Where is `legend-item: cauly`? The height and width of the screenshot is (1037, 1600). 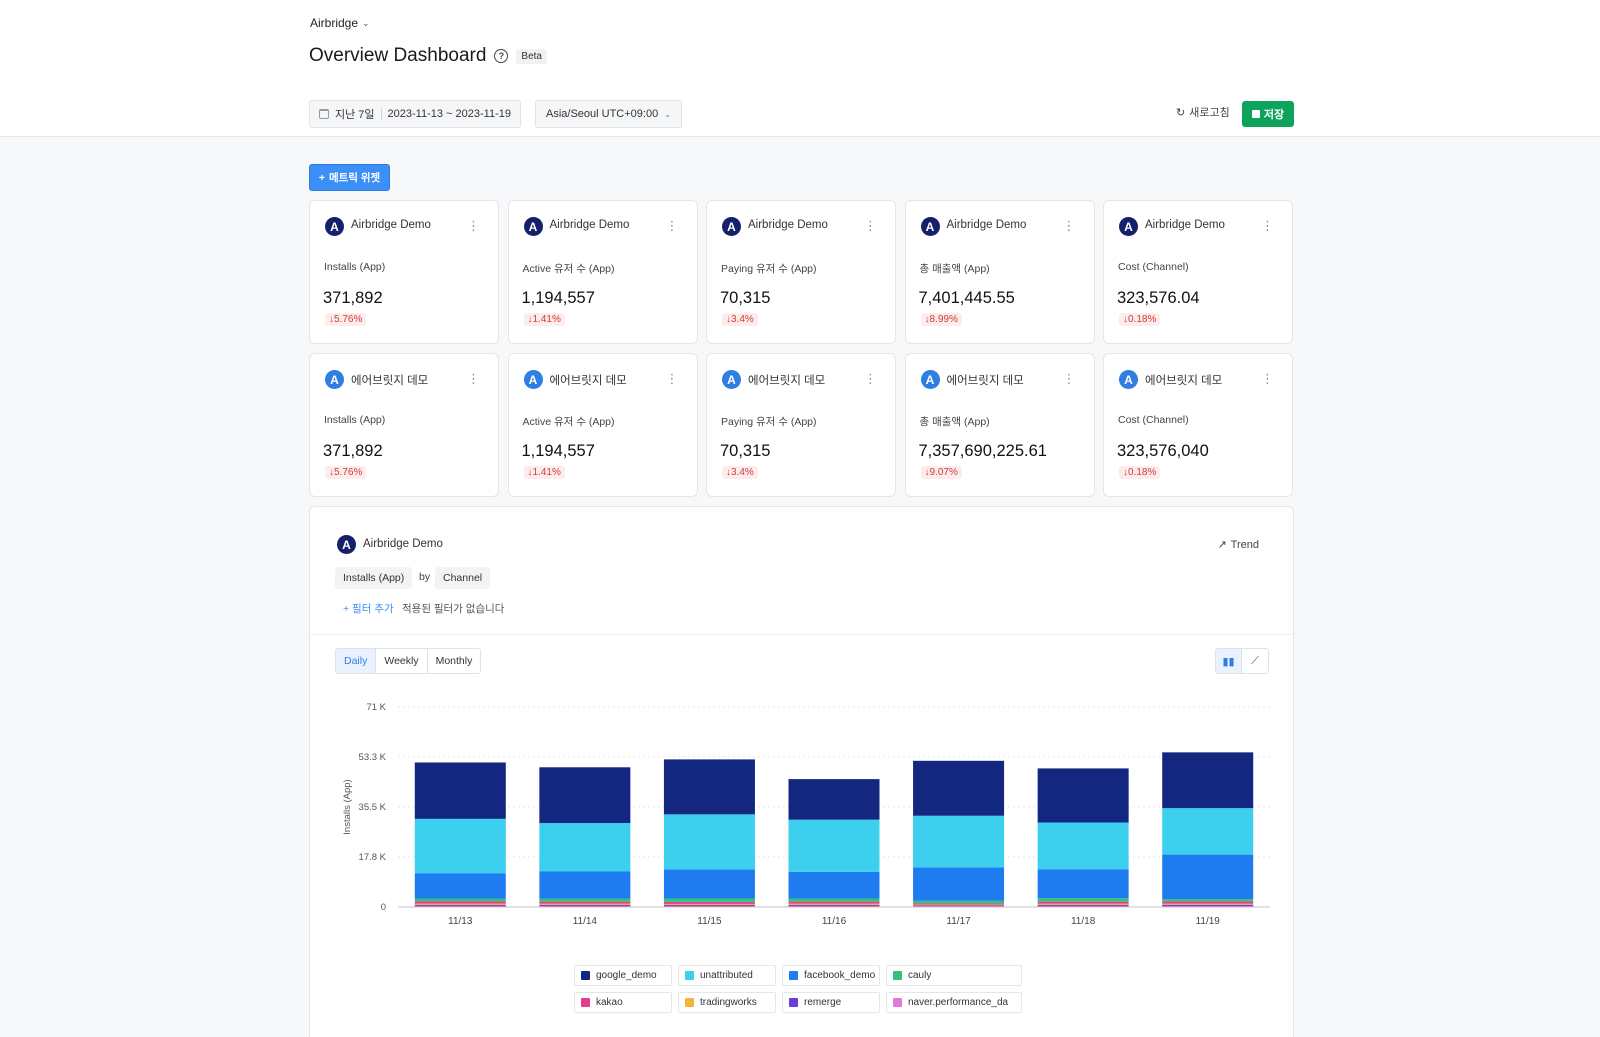
legend-item: cauly is located at coordinates (954, 975).